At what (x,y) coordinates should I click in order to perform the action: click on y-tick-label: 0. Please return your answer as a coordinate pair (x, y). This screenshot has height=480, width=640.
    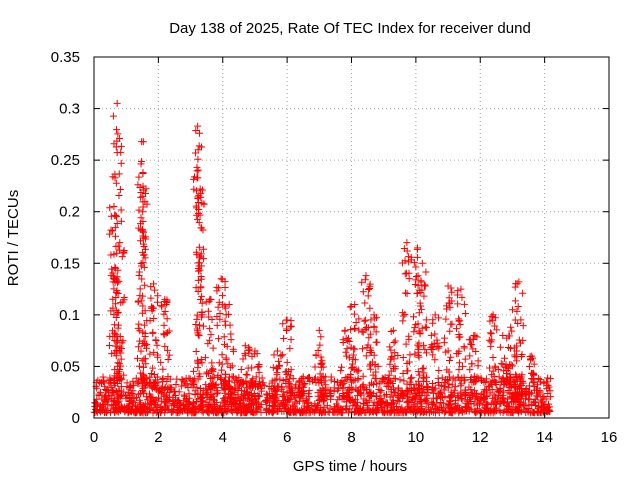
    Looking at the image, I should click on (76, 418).